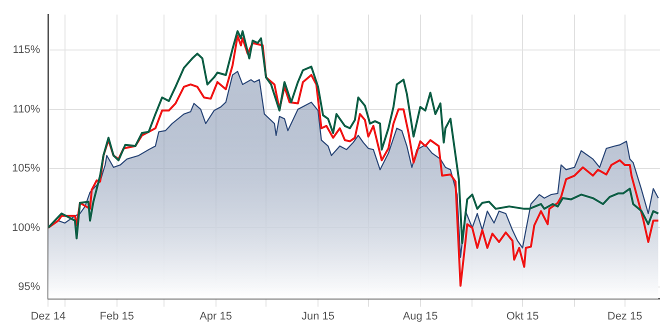 Image resolution: width=660 pixels, height=330 pixels. What do you see at coordinates (117, 316) in the screenshot?
I see `x-tick-label: Feb 15` at bounding box center [117, 316].